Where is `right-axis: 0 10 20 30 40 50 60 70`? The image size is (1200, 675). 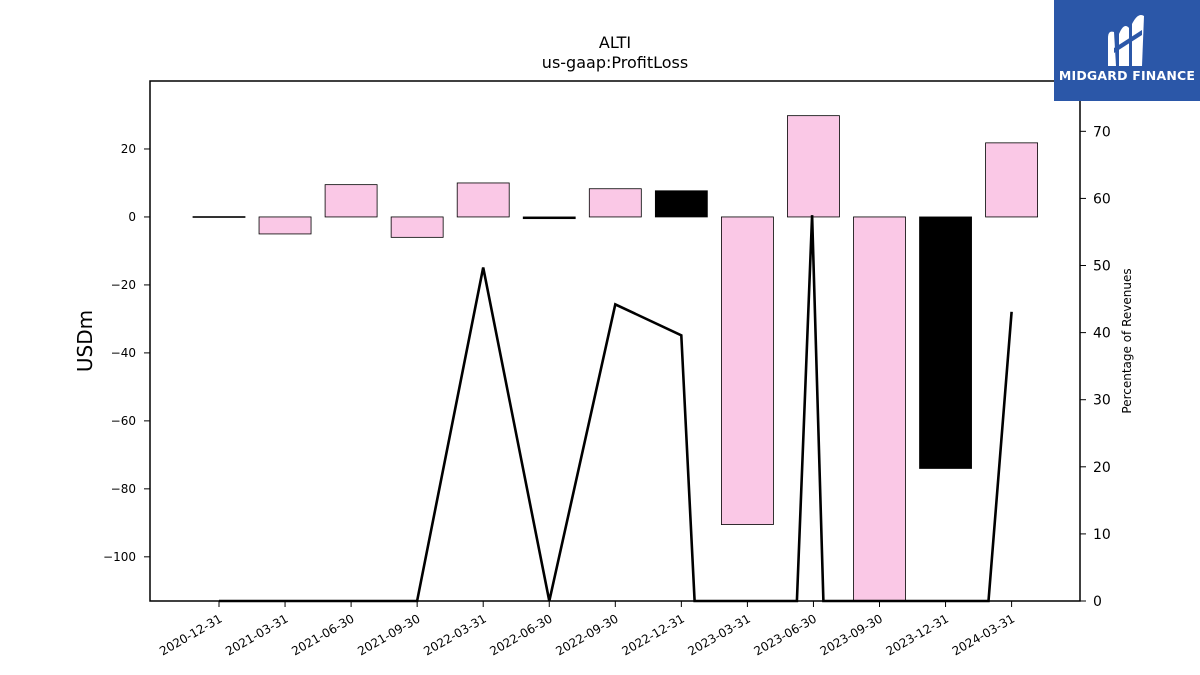 right-axis: 0 10 20 30 40 50 60 70 is located at coordinates (1095, 367).